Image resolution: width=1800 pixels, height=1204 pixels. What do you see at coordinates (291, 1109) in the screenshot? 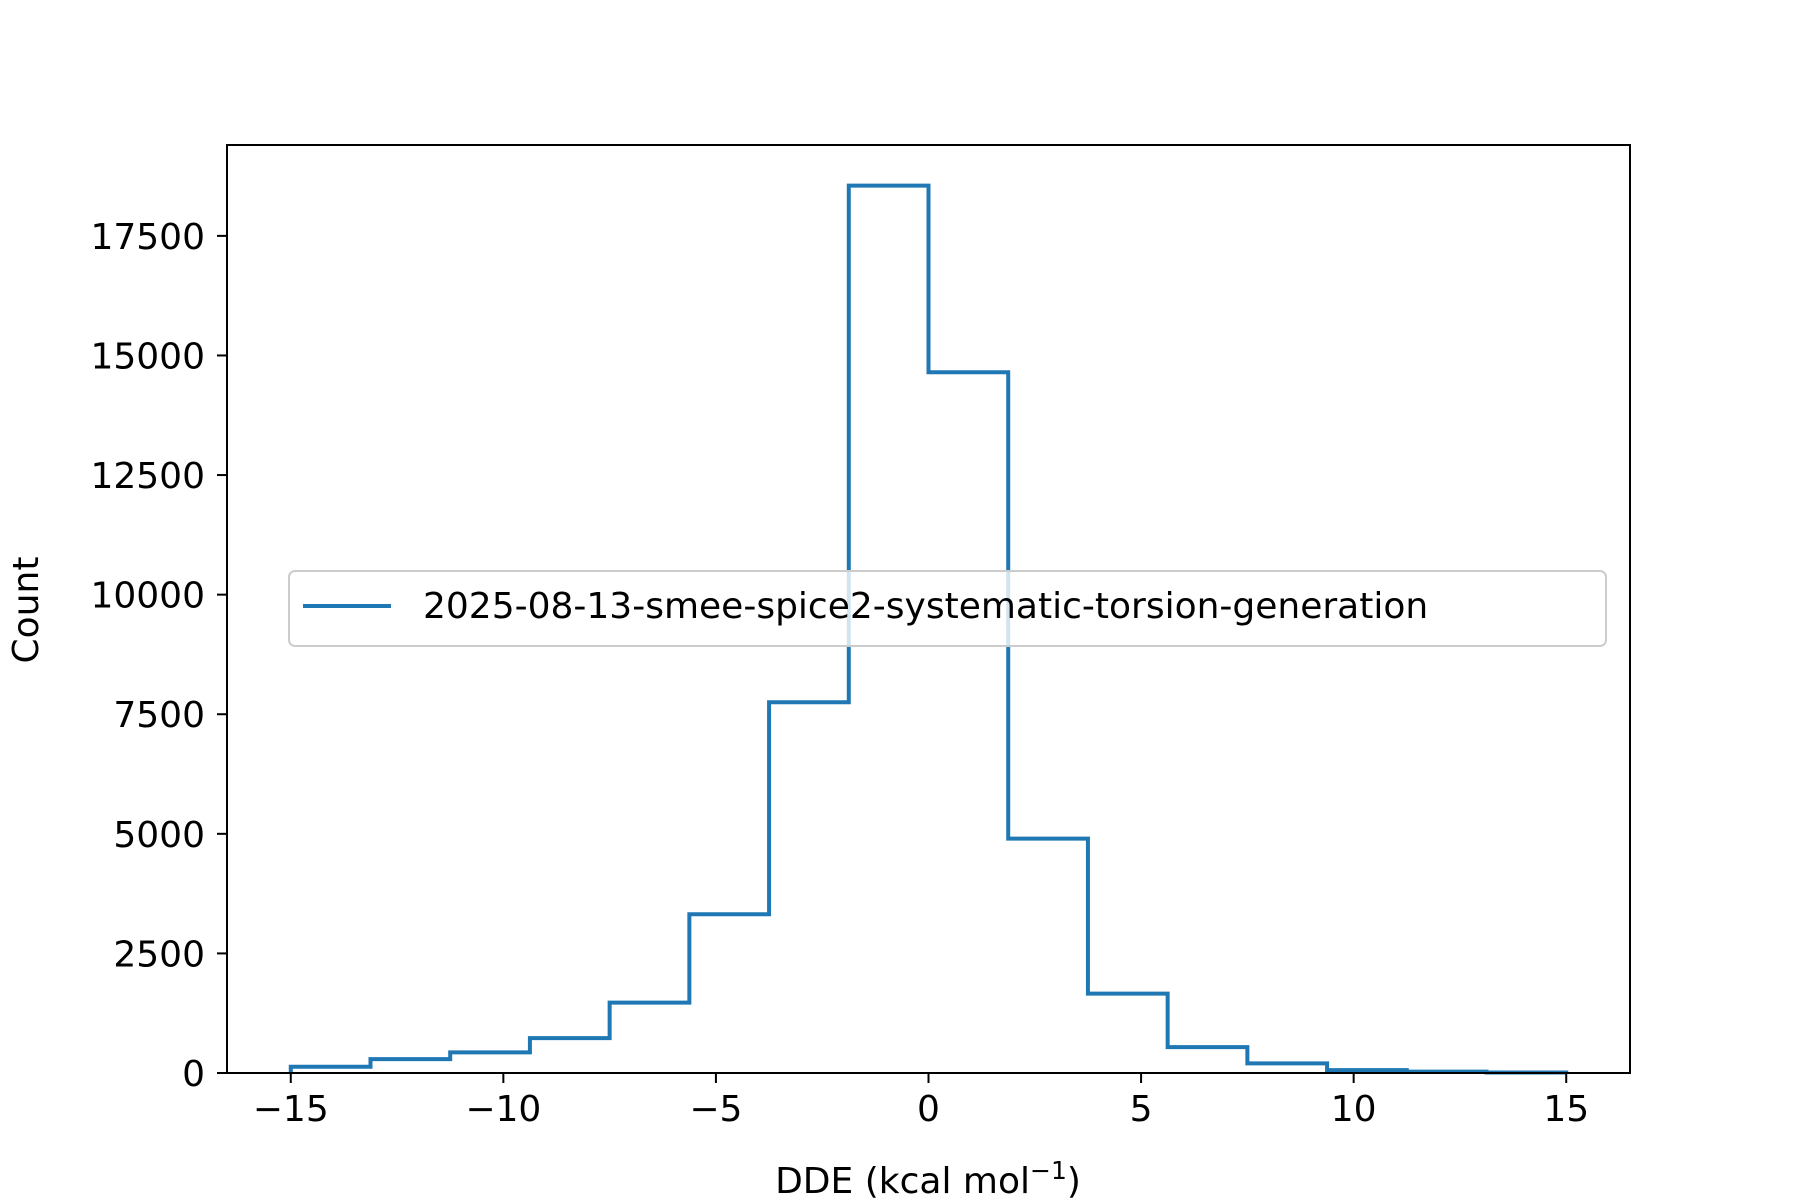
I see `x-tick-label: −15` at bounding box center [291, 1109].